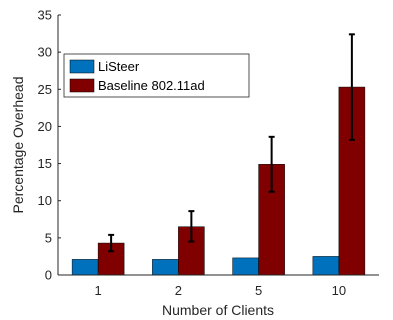  Describe the element at coordinates (45, 52) in the screenshot. I see `y-tick-label-30: 30` at that location.